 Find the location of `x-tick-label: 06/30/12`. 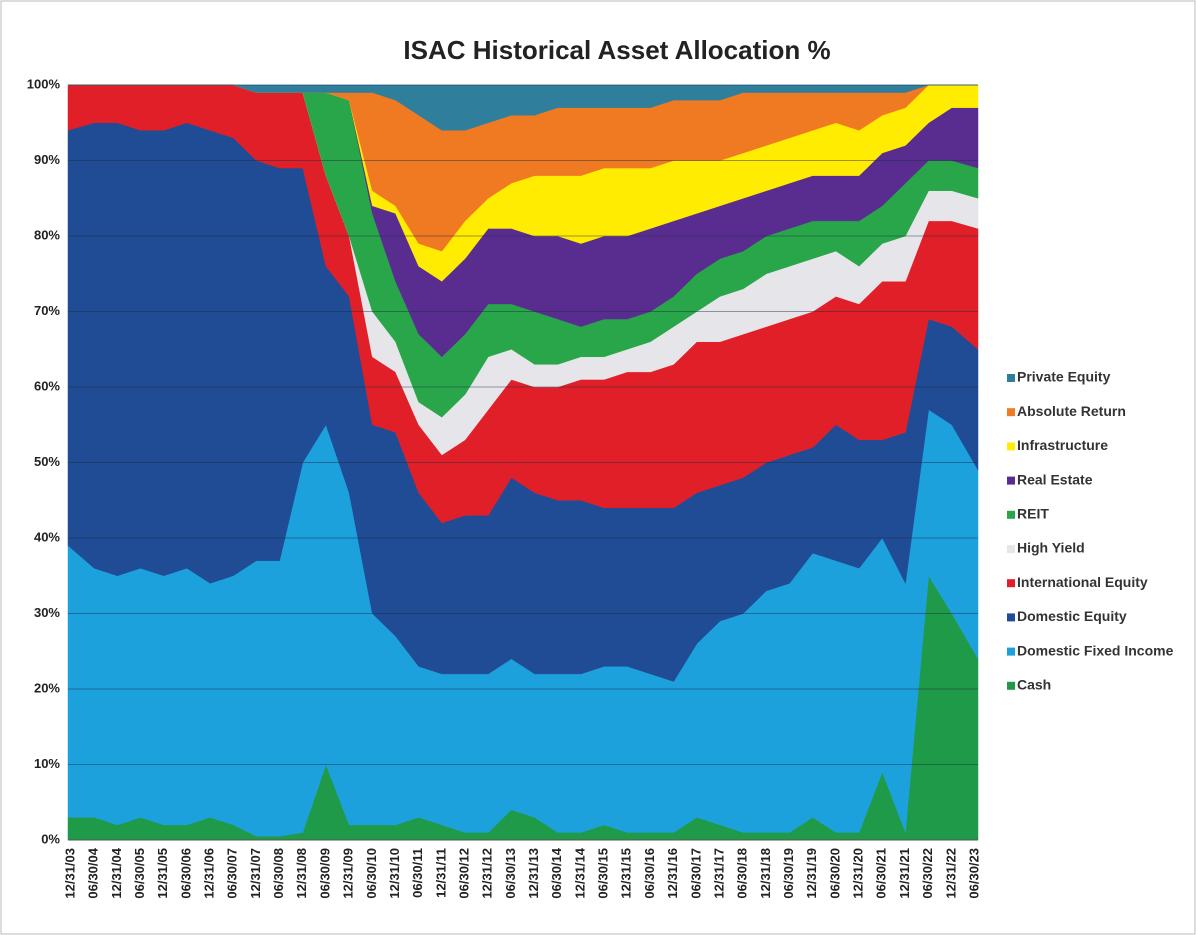

x-tick-label: 06/30/12 is located at coordinates (463, 873).